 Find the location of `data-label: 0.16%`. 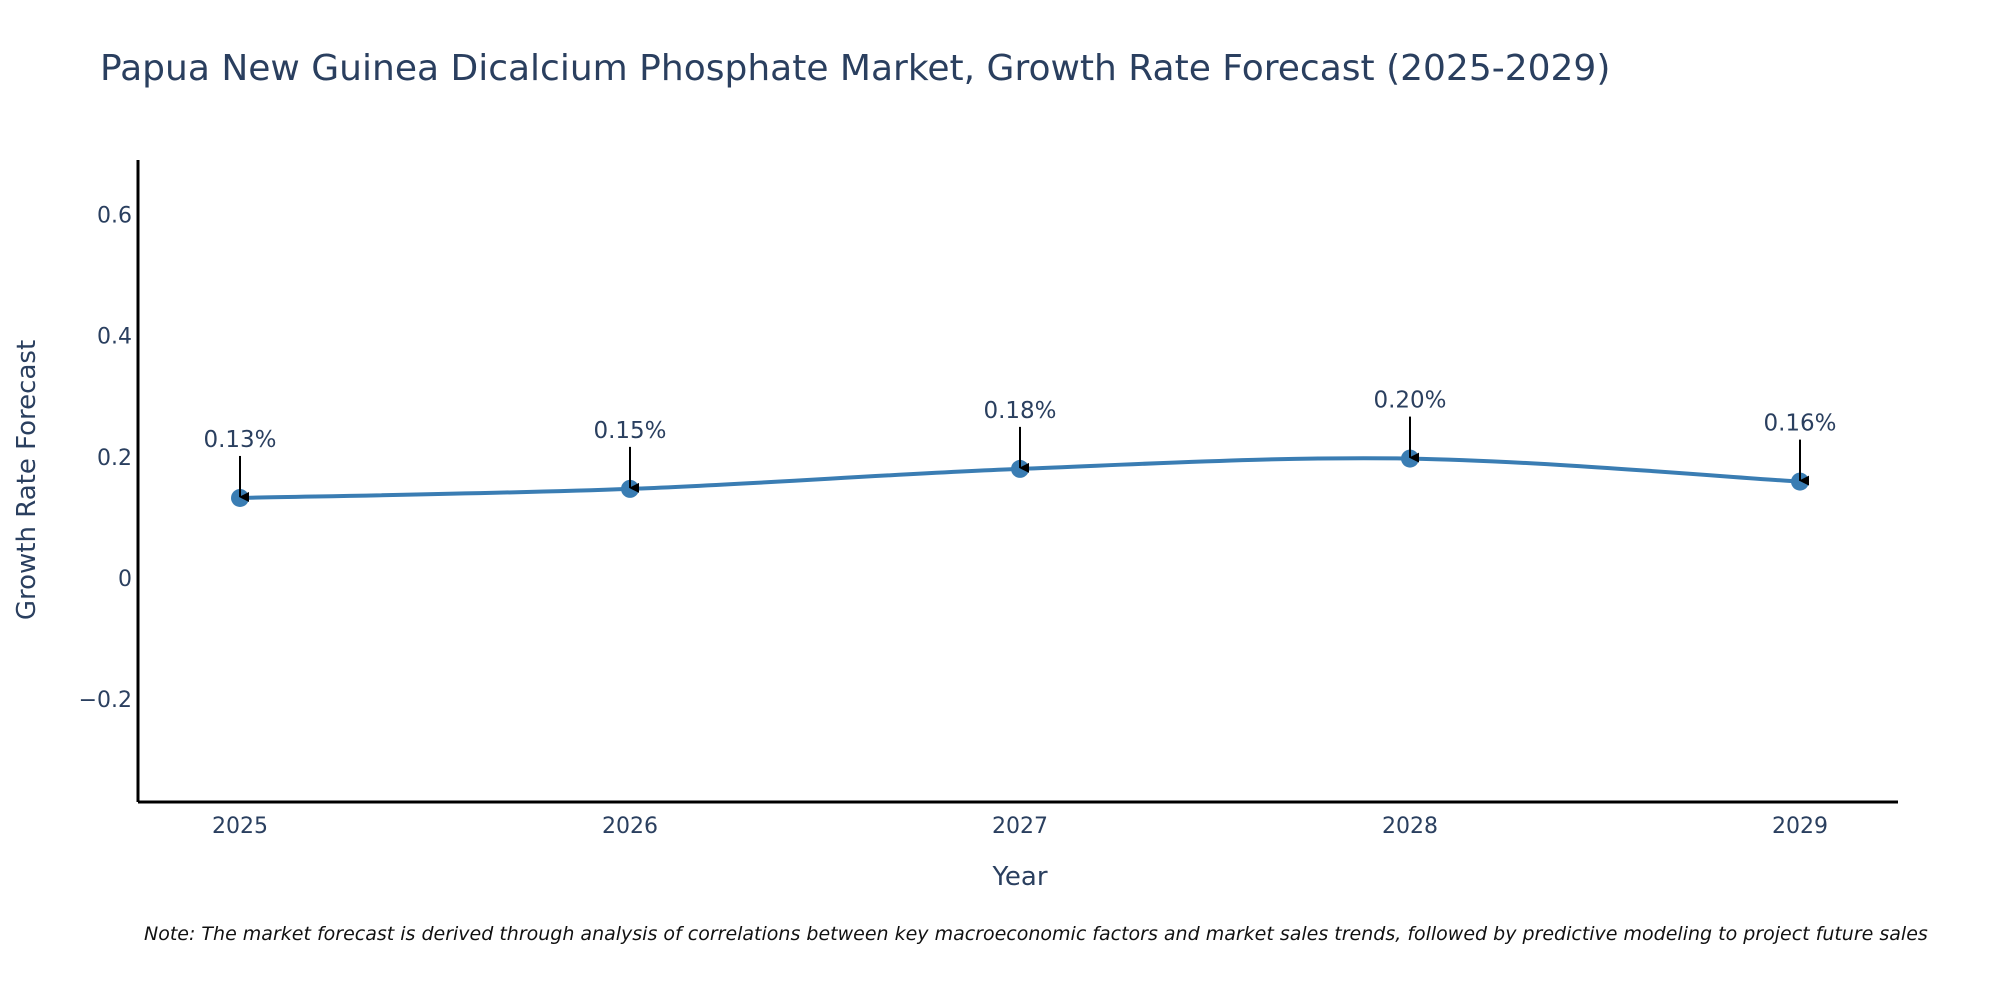

data-label: 0.16% is located at coordinates (1799, 424).